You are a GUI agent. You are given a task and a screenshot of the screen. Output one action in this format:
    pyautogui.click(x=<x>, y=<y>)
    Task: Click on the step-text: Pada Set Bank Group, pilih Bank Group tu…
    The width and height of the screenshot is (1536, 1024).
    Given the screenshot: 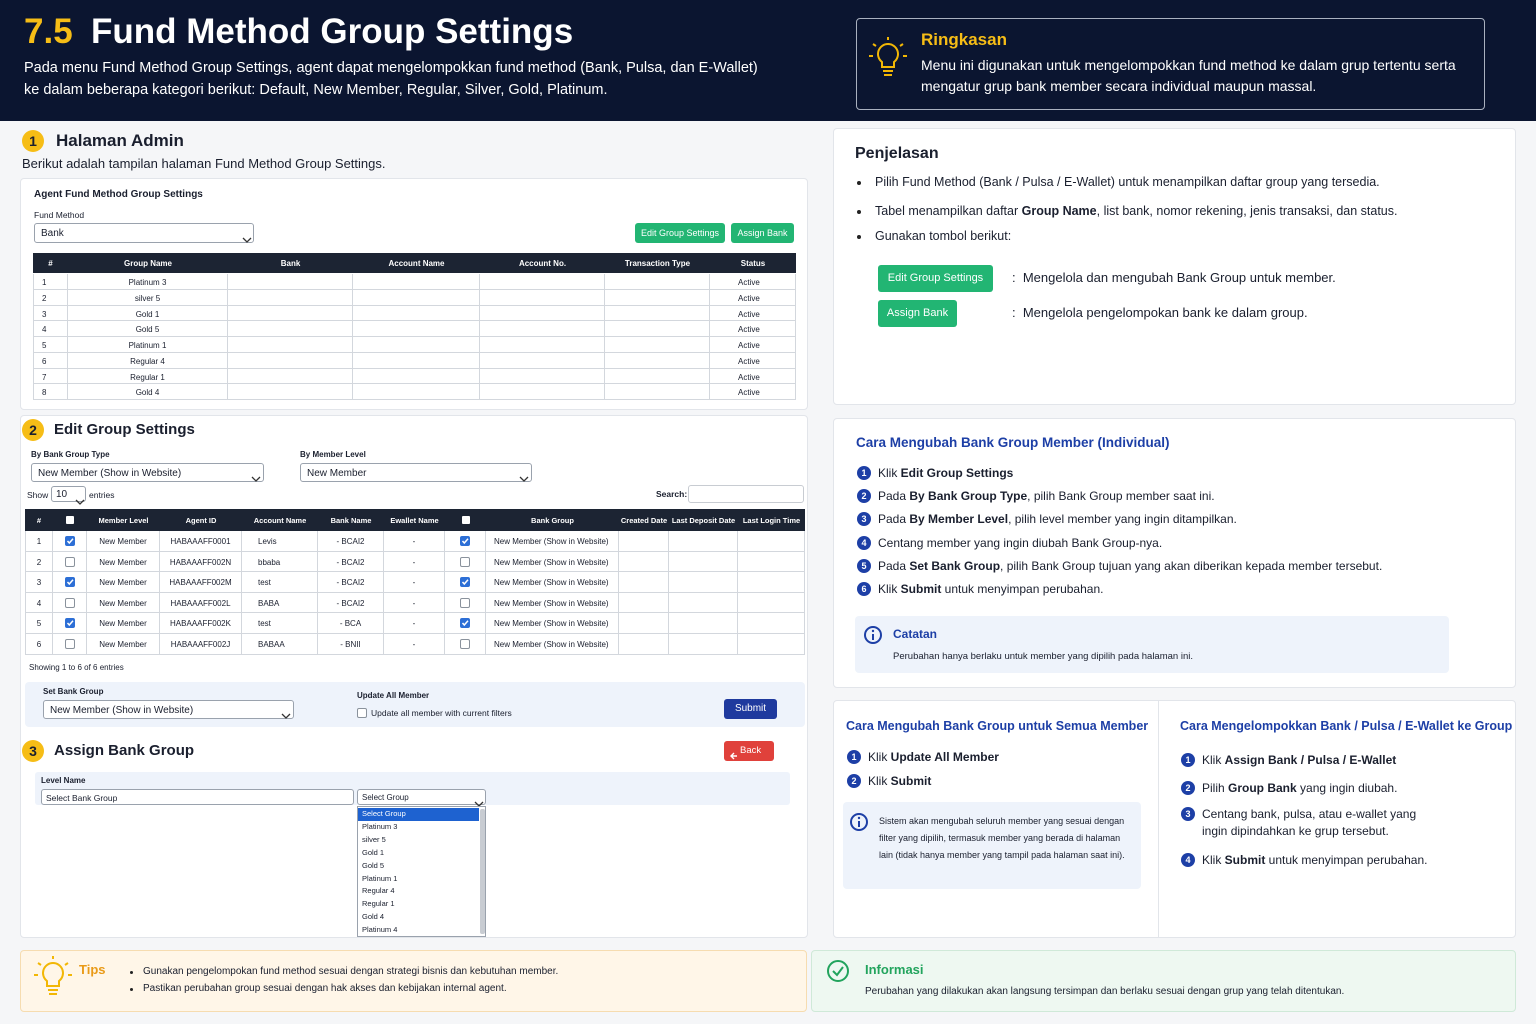 What is the action you would take?
    pyautogui.click(x=1188, y=566)
    